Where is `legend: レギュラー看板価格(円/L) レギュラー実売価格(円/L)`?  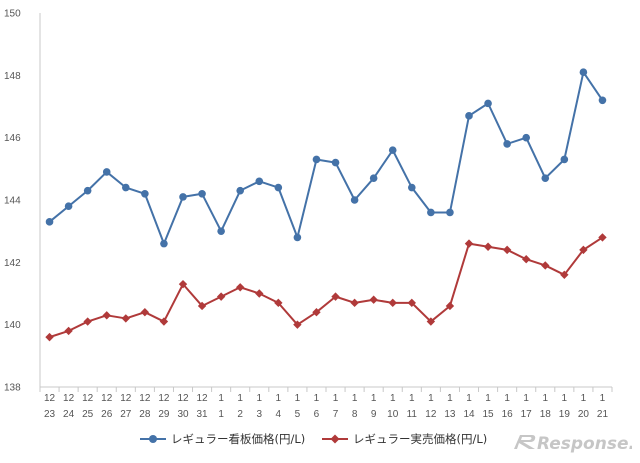 legend: レギュラー看板価格(円/L) レギュラー実売価格(円/L) is located at coordinates (320, 441).